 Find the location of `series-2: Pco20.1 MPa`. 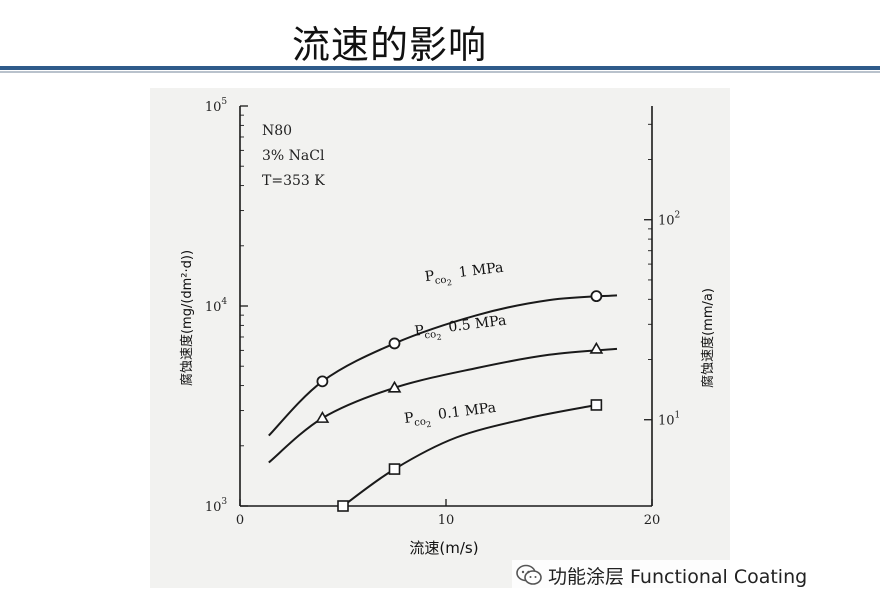

series-2: Pco20.1 MPa is located at coordinates (470, 455).